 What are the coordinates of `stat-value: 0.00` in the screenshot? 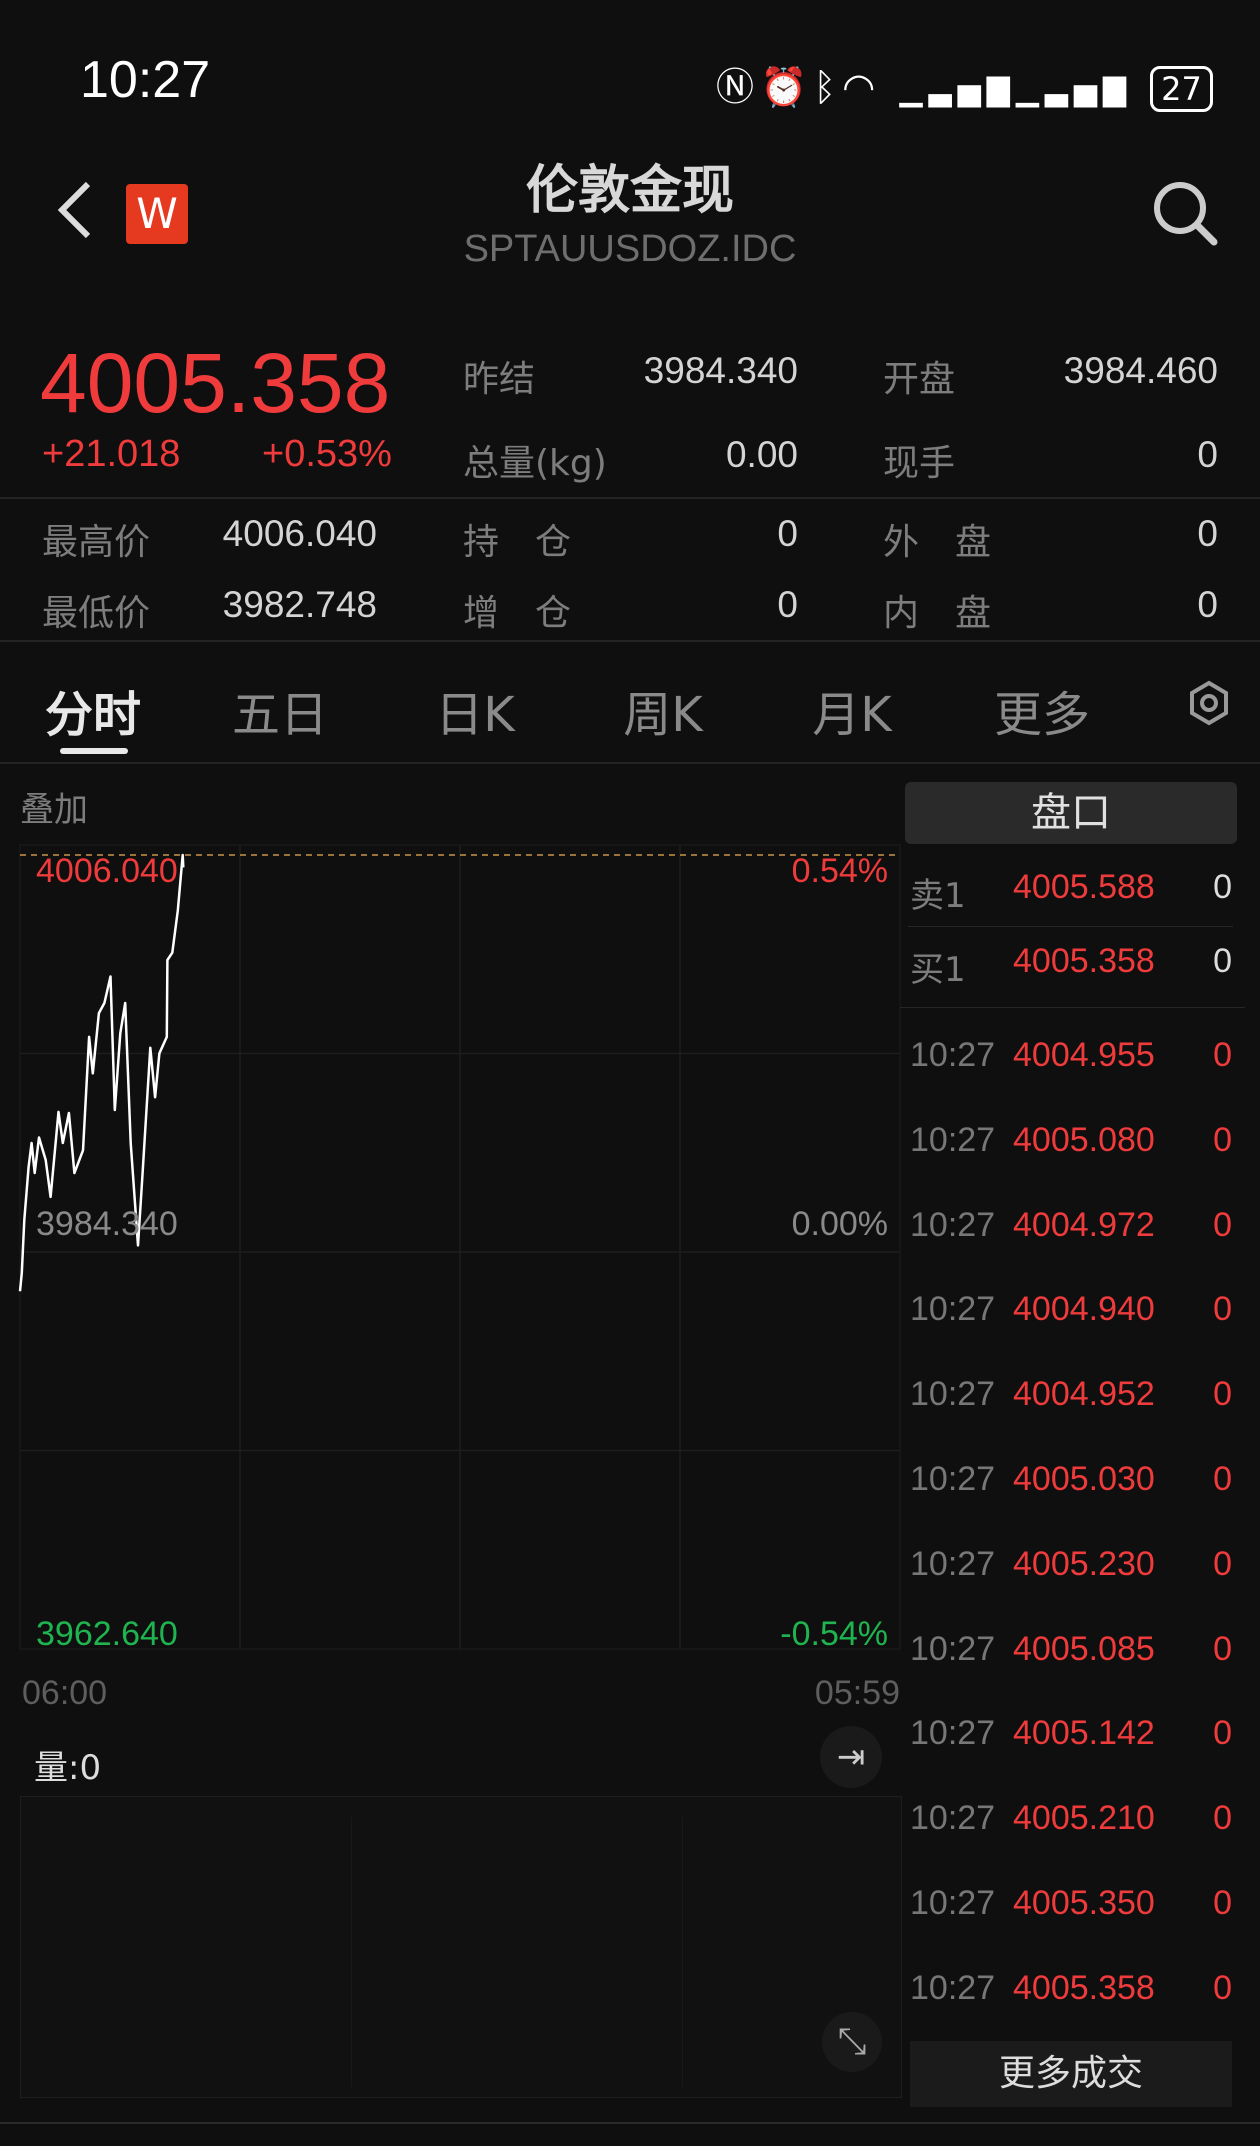 It's located at (761, 454).